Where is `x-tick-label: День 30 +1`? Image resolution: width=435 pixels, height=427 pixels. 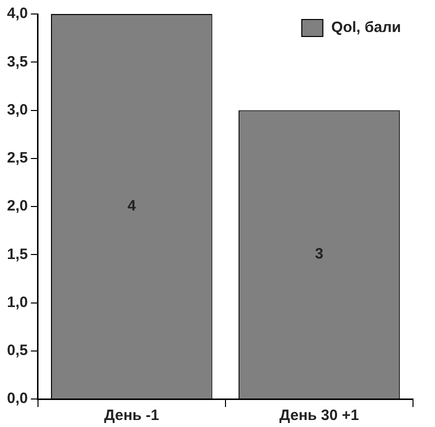
x-tick-label: День 30 +1 is located at coordinates (319, 415).